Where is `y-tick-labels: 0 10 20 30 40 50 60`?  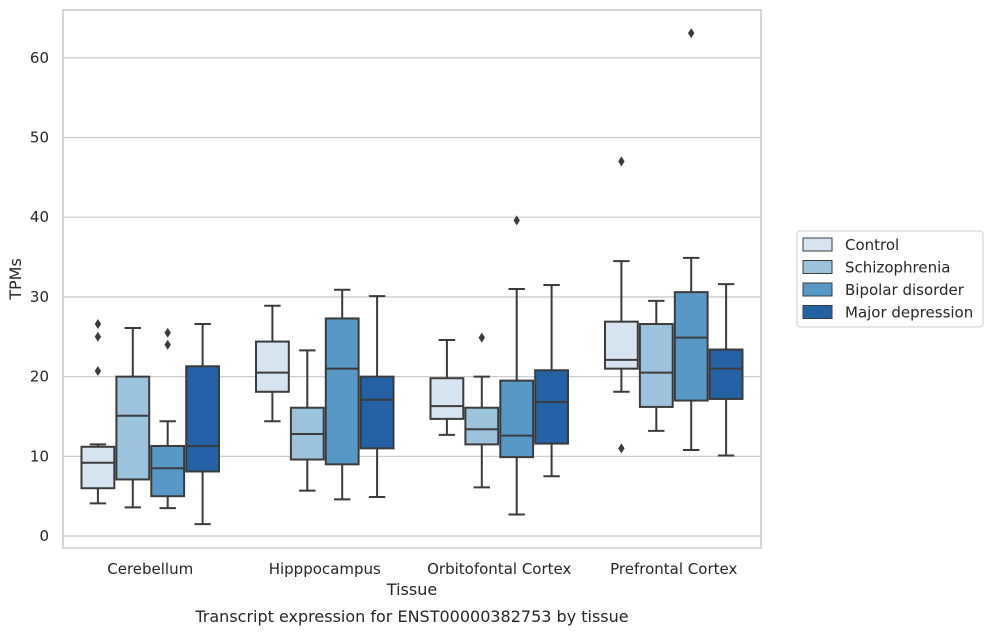 y-tick-labels: 0 10 20 30 40 50 60 is located at coordinates (39, 297).